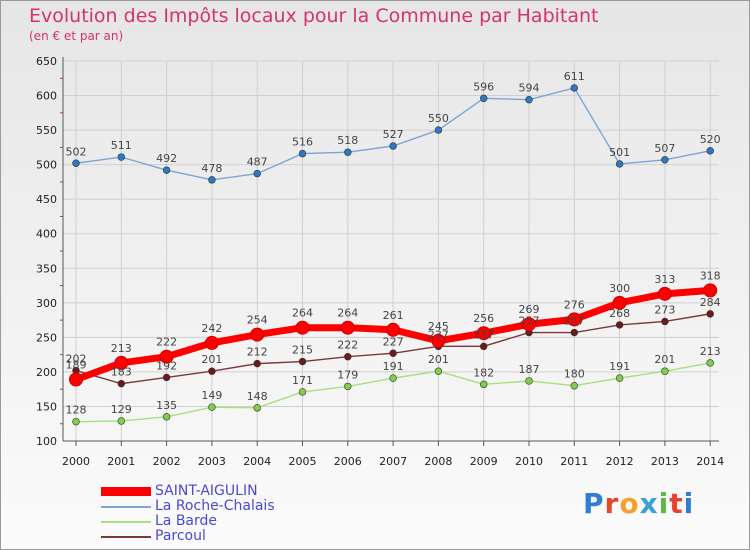 The image size is (750, 550). What do you see at coordinates (211, 359) in the screenshot?
I see `data-label-parcoul: 201` at bounding box center [211, 359].